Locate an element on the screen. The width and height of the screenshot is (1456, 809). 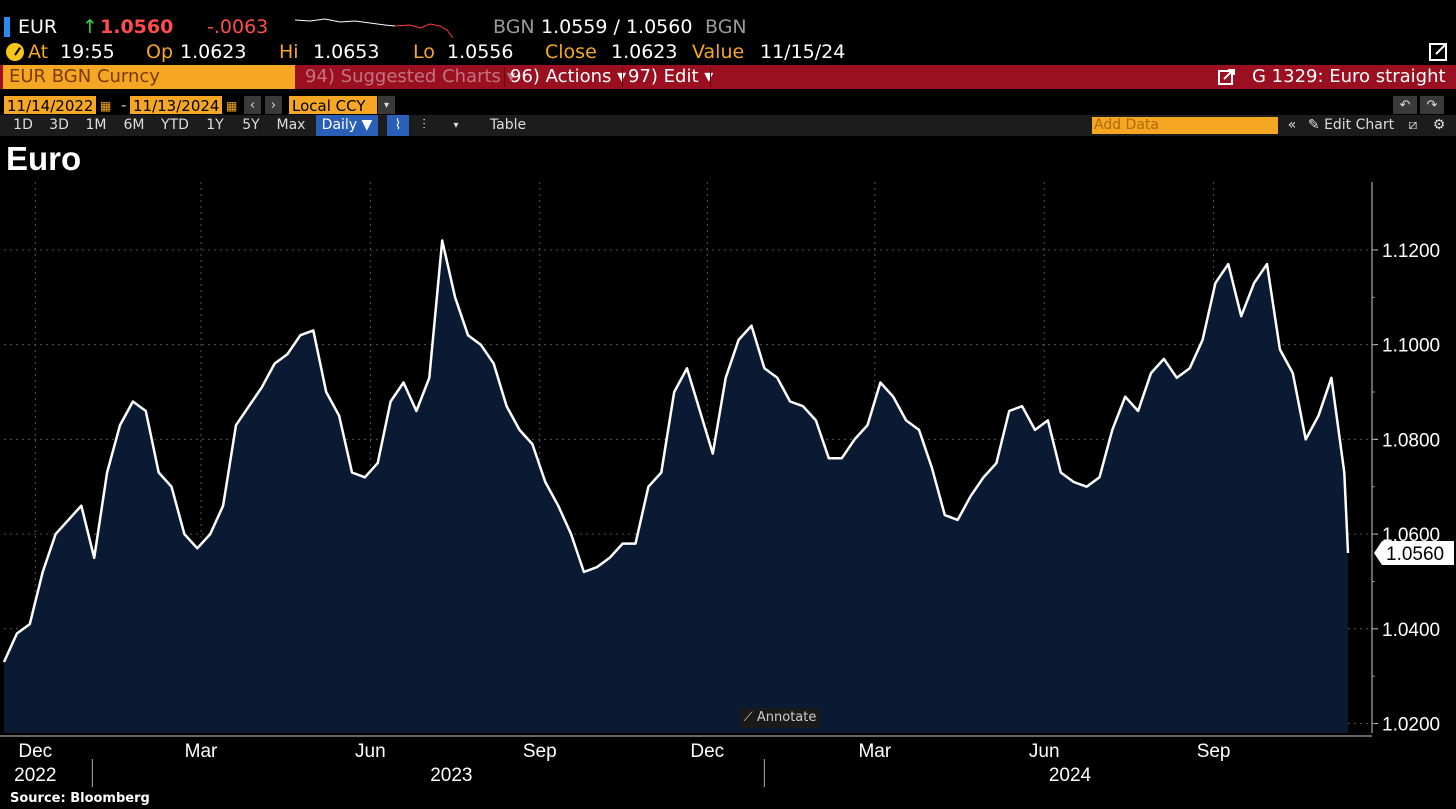
table-button: Table is located at coordinates (508, 125).